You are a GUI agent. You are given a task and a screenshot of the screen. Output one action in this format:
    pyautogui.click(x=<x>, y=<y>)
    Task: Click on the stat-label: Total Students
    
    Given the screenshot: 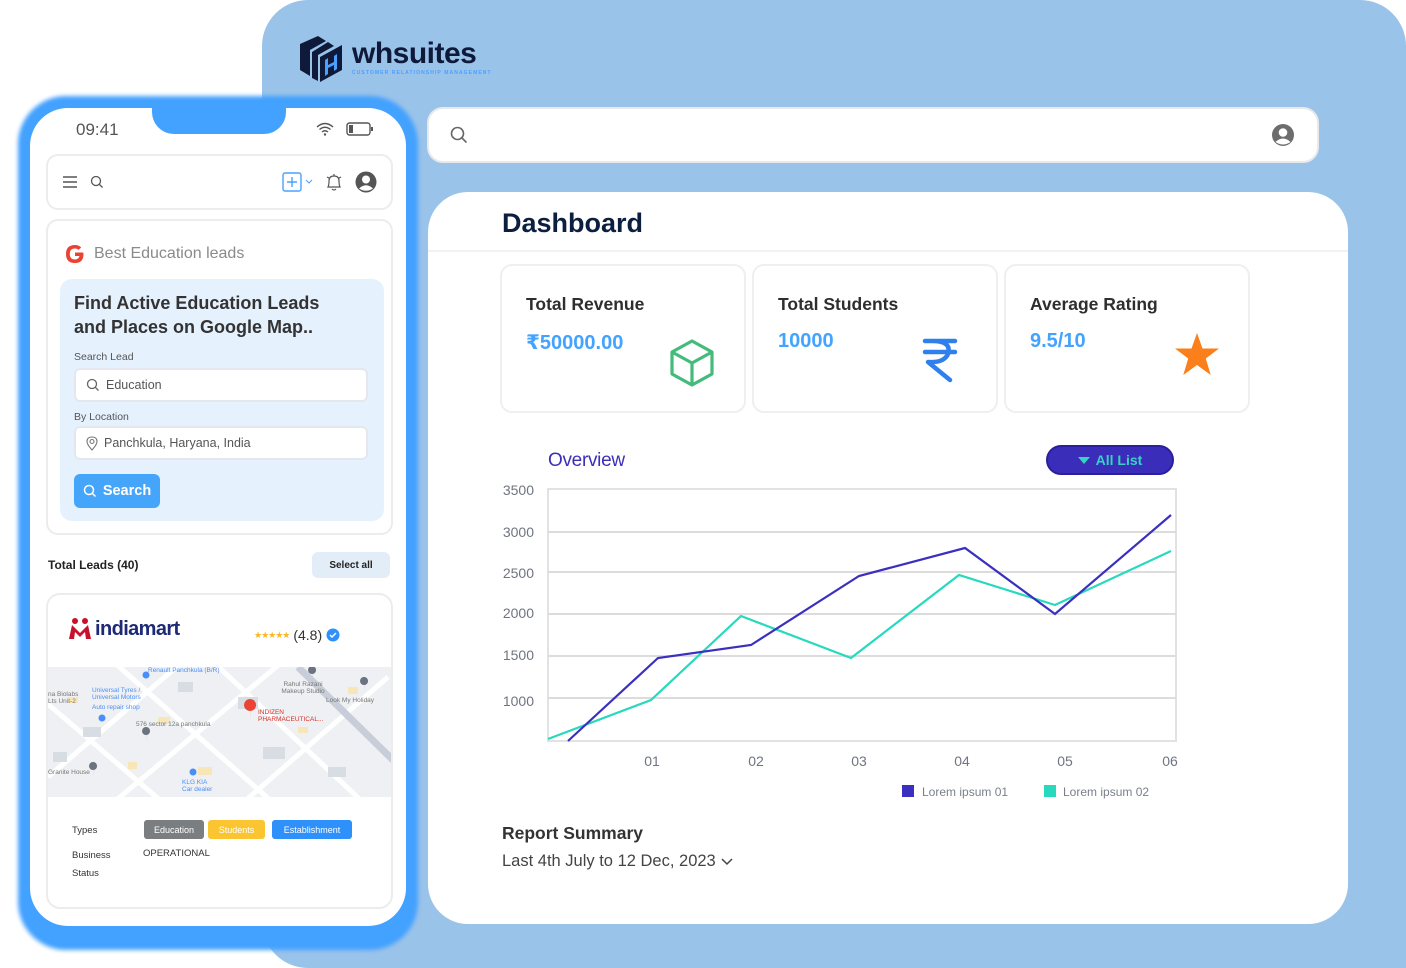 What is the action you would take?
    pyautogui.click(x=838, y=304)
    